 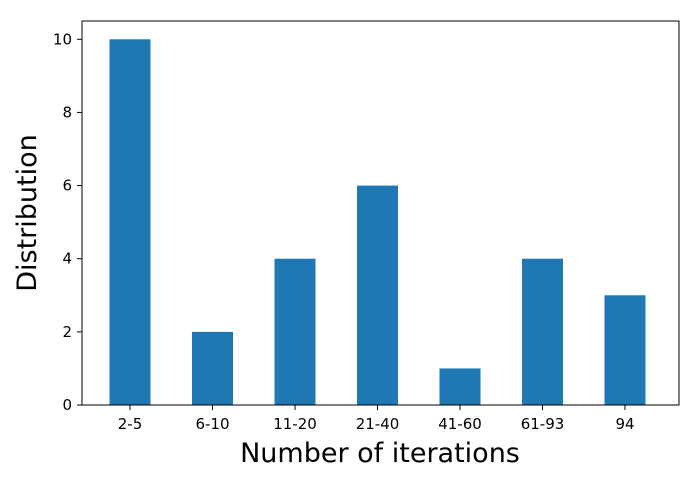 I want to click on y-tick-label: 8, so click(x=67, y=112).